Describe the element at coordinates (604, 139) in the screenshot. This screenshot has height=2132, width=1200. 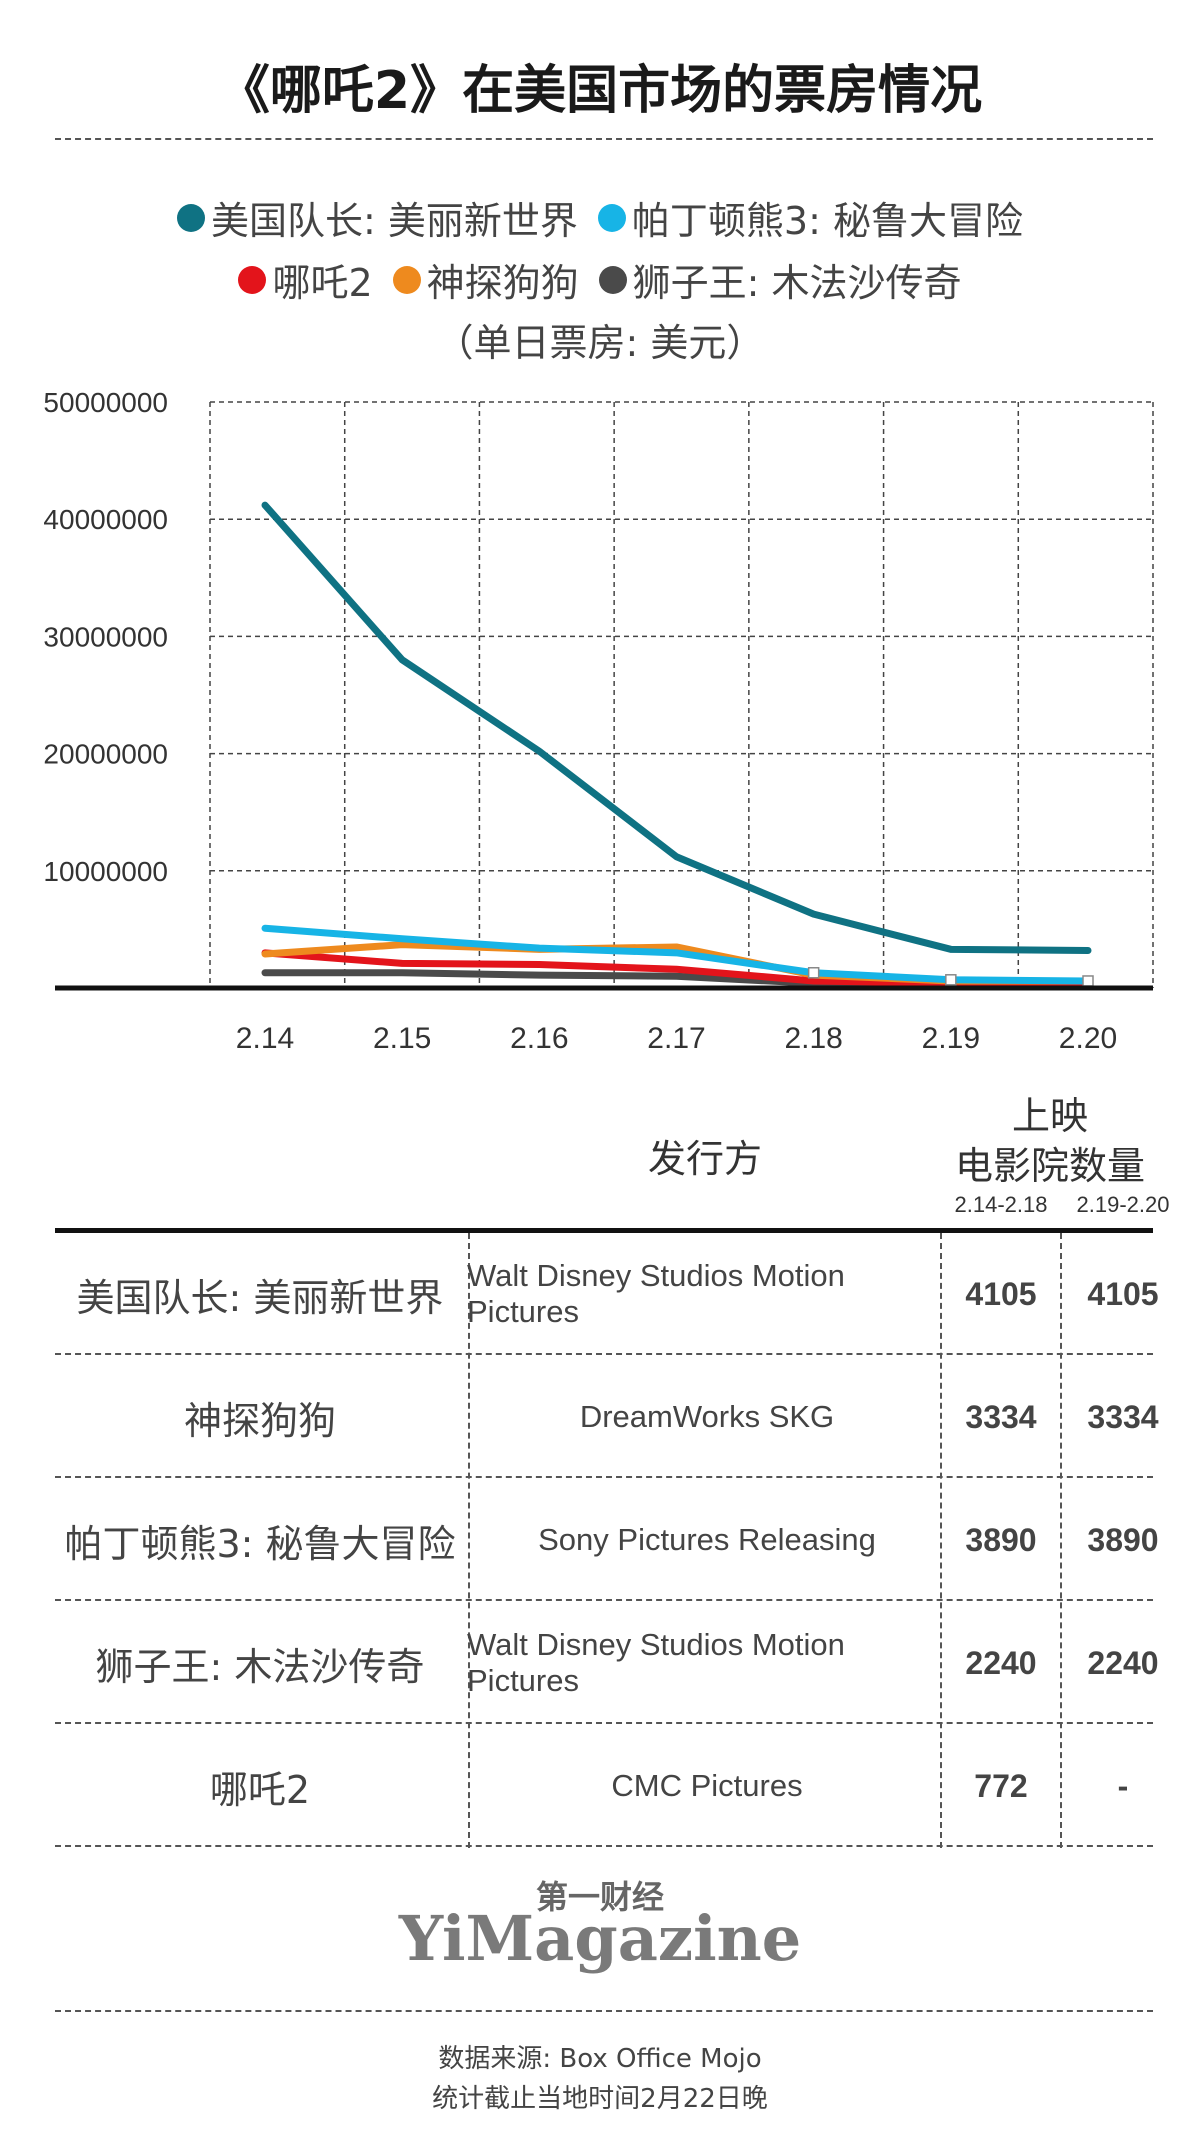
I see `title-divider` at that location.